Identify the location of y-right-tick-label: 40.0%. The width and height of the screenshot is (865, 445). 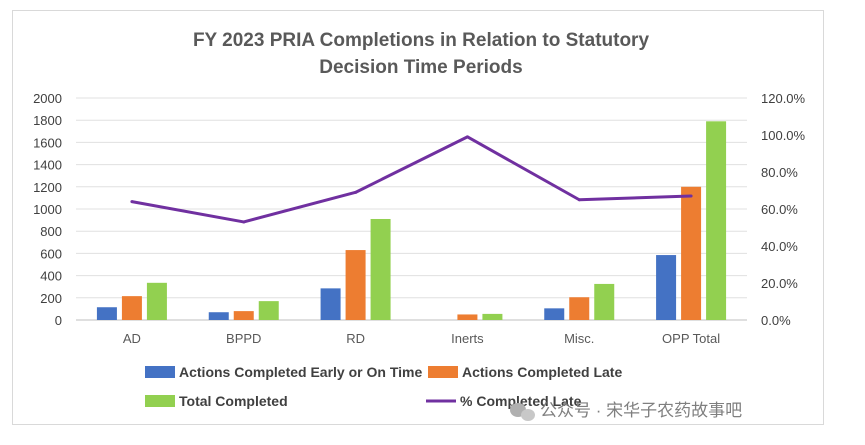
(779, 246).